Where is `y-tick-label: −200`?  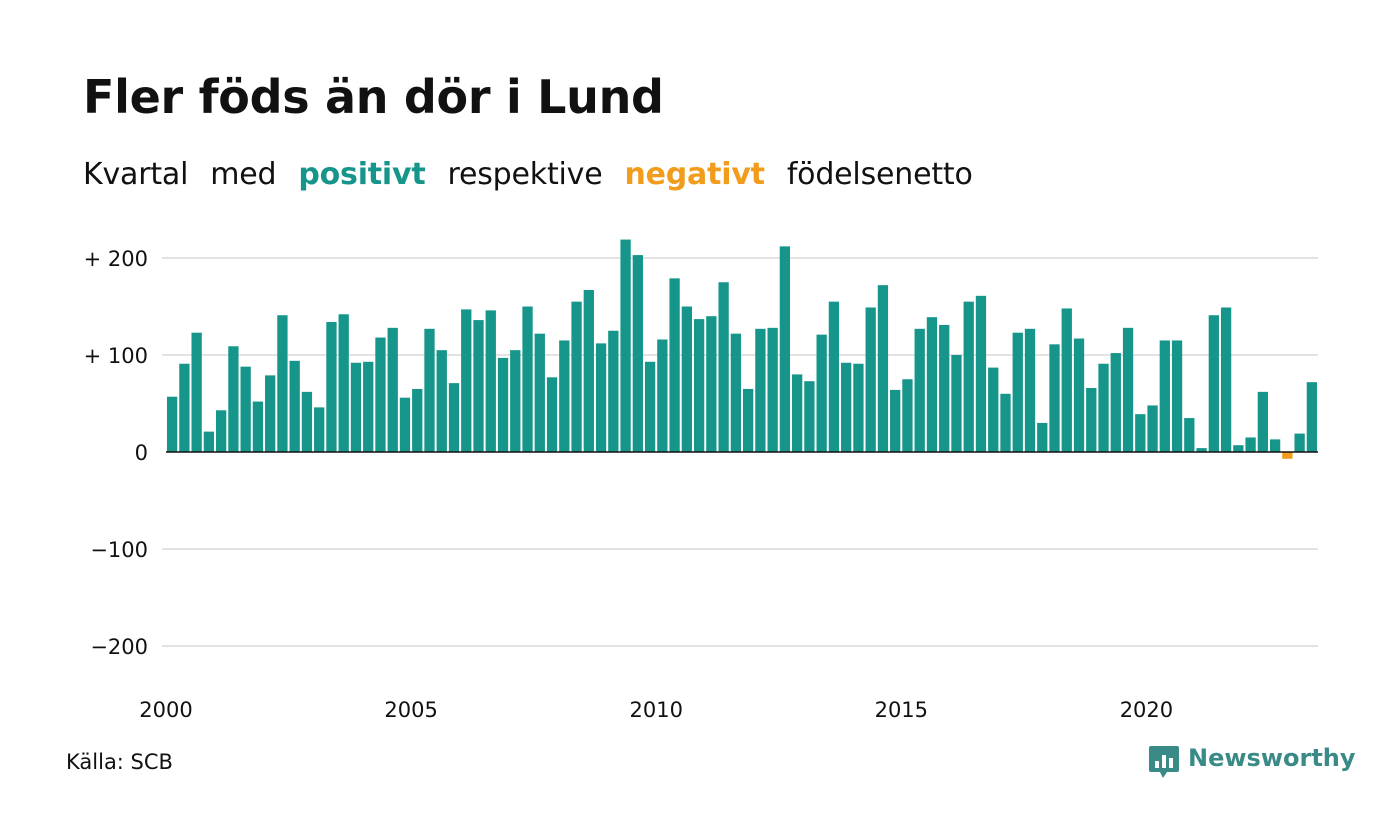
y-tick-label: −200 is located at coordinates (119, 647).